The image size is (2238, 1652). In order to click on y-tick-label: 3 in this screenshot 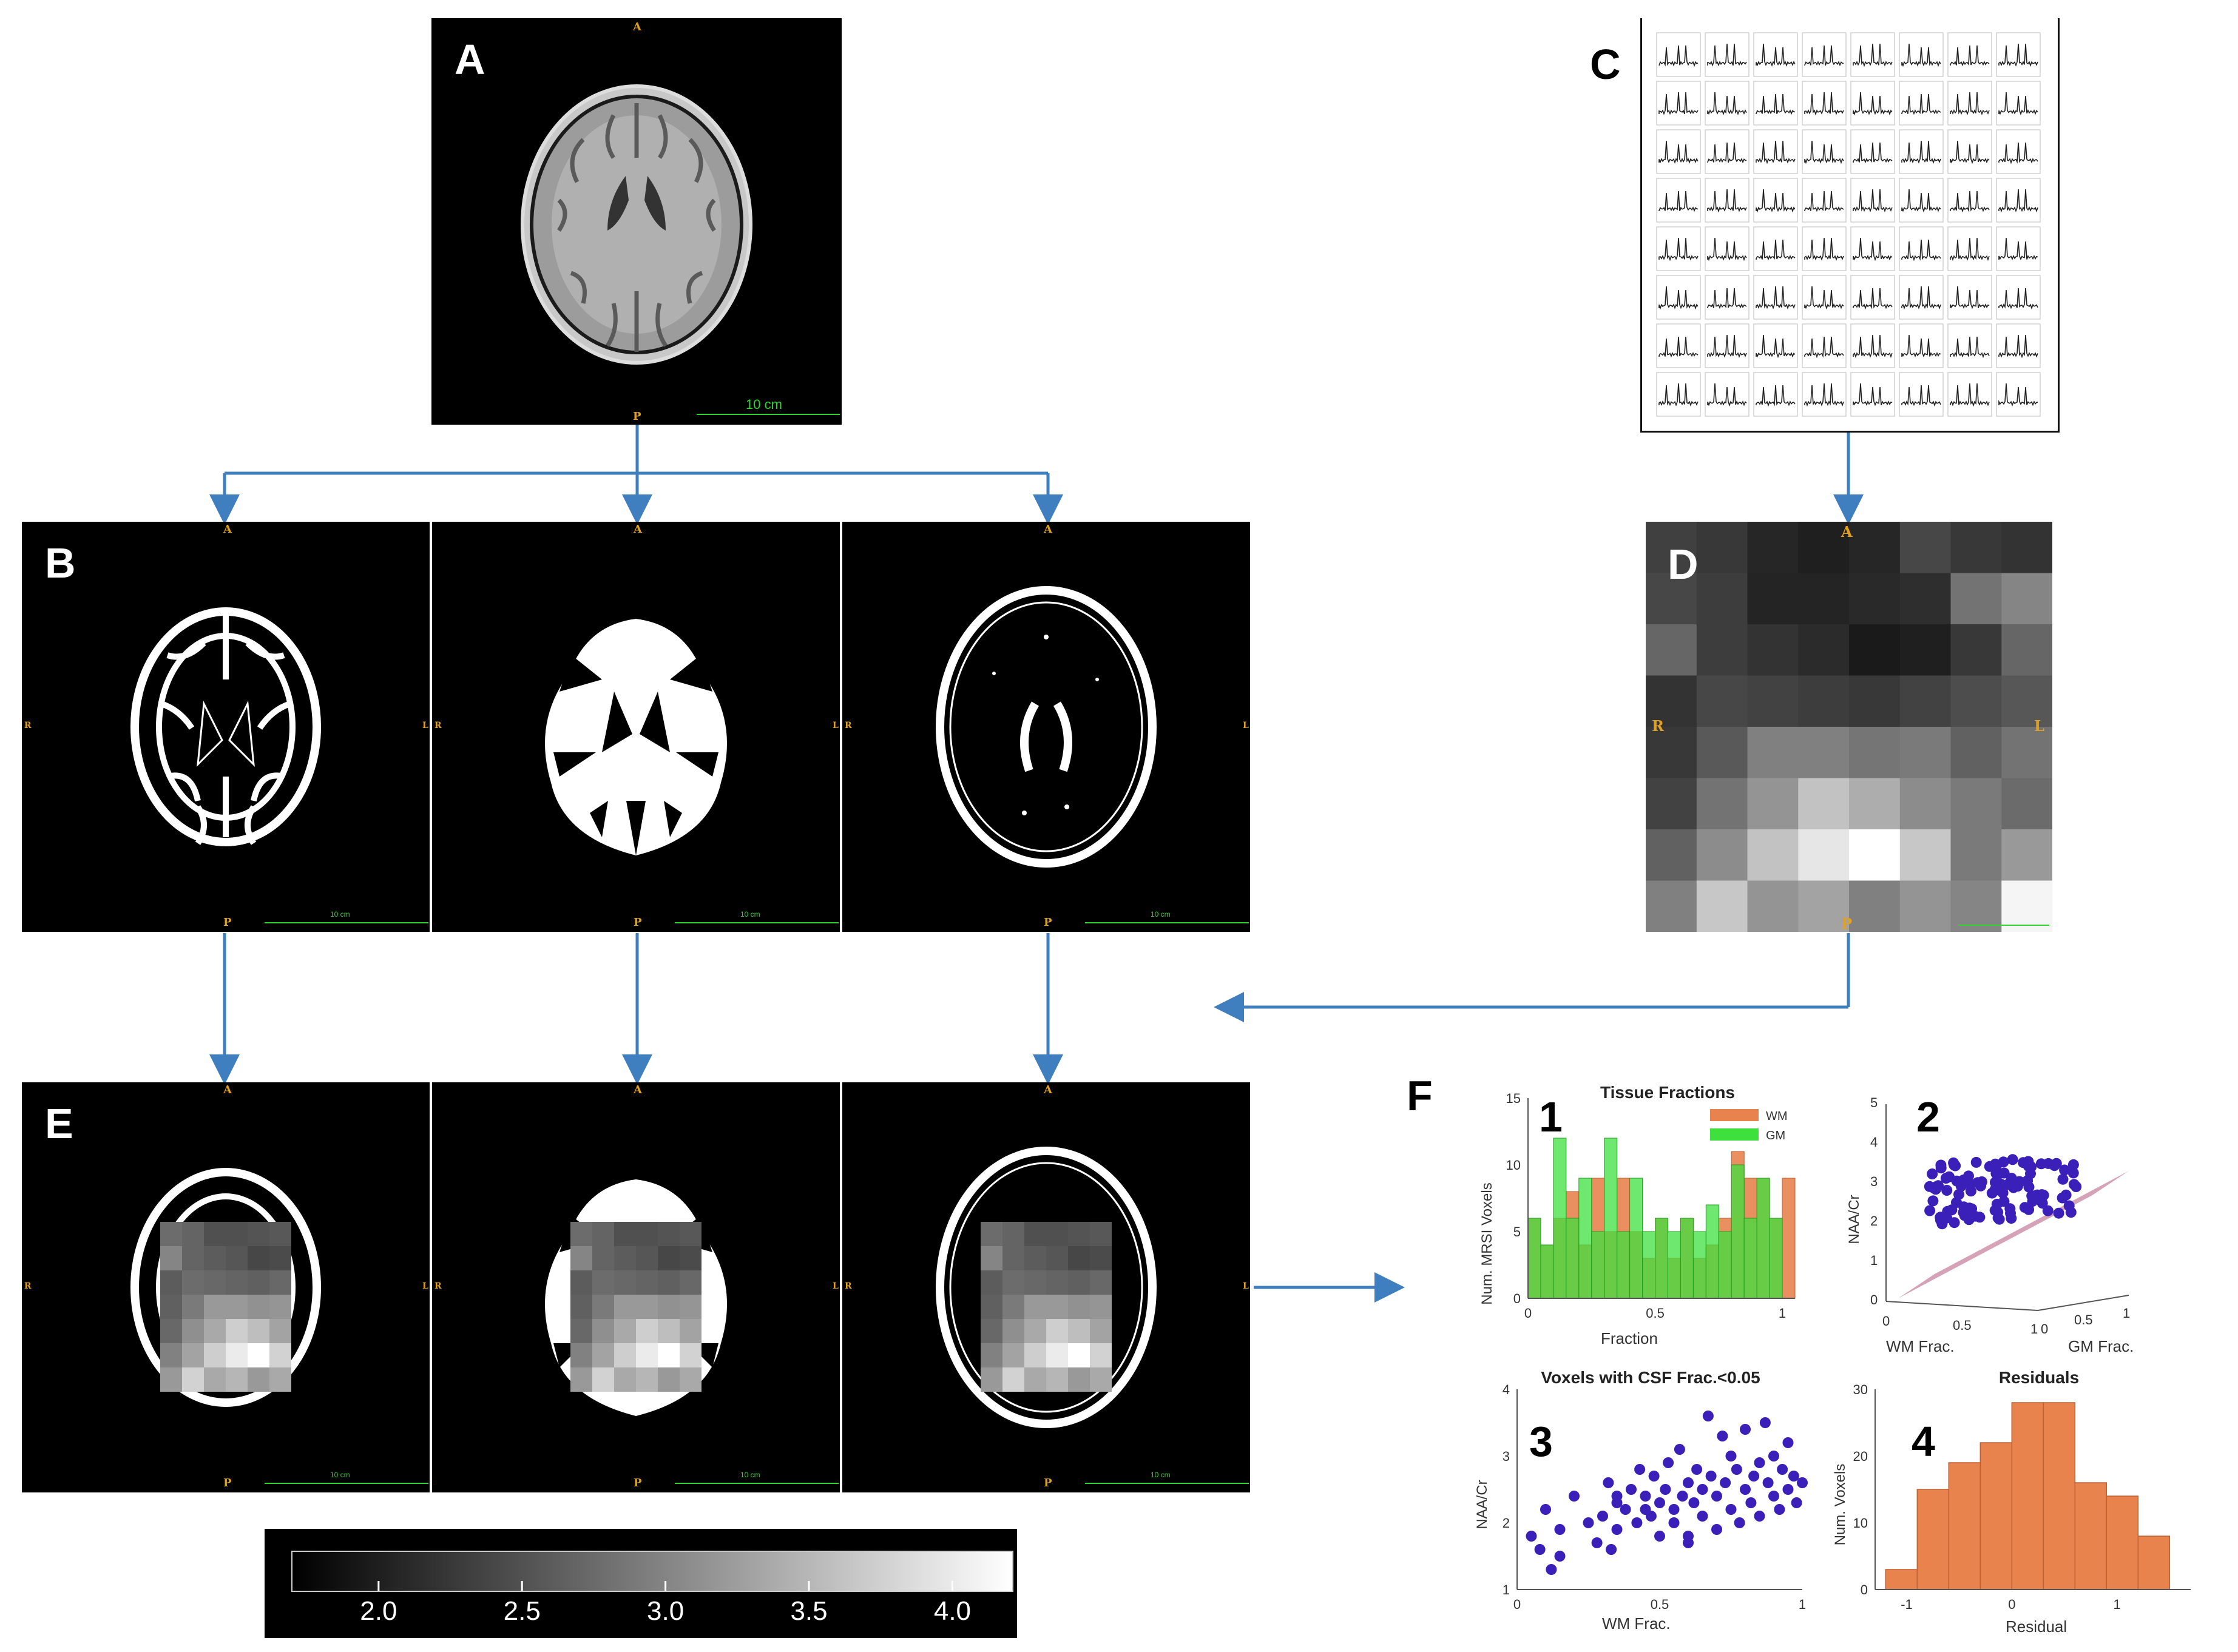, I will do `click(1507, 1456)`.